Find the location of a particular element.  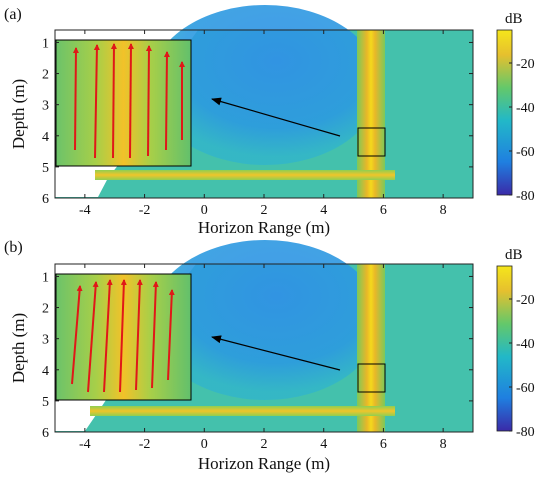

zoom-pointer-arrow-b is located at coordinates (276, 353).